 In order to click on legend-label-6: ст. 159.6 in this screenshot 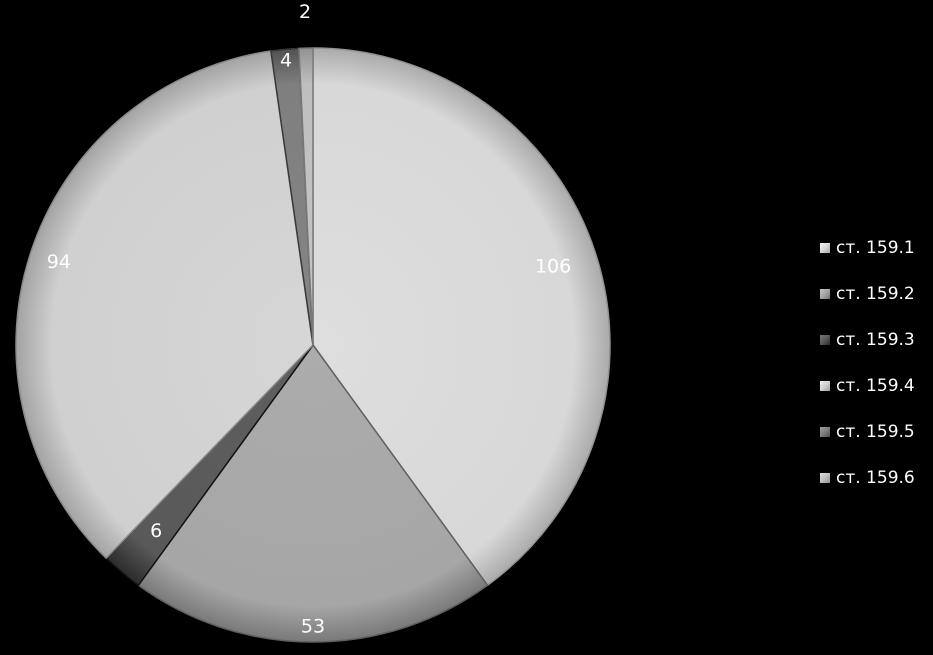, I will do `click(875, 478)`.